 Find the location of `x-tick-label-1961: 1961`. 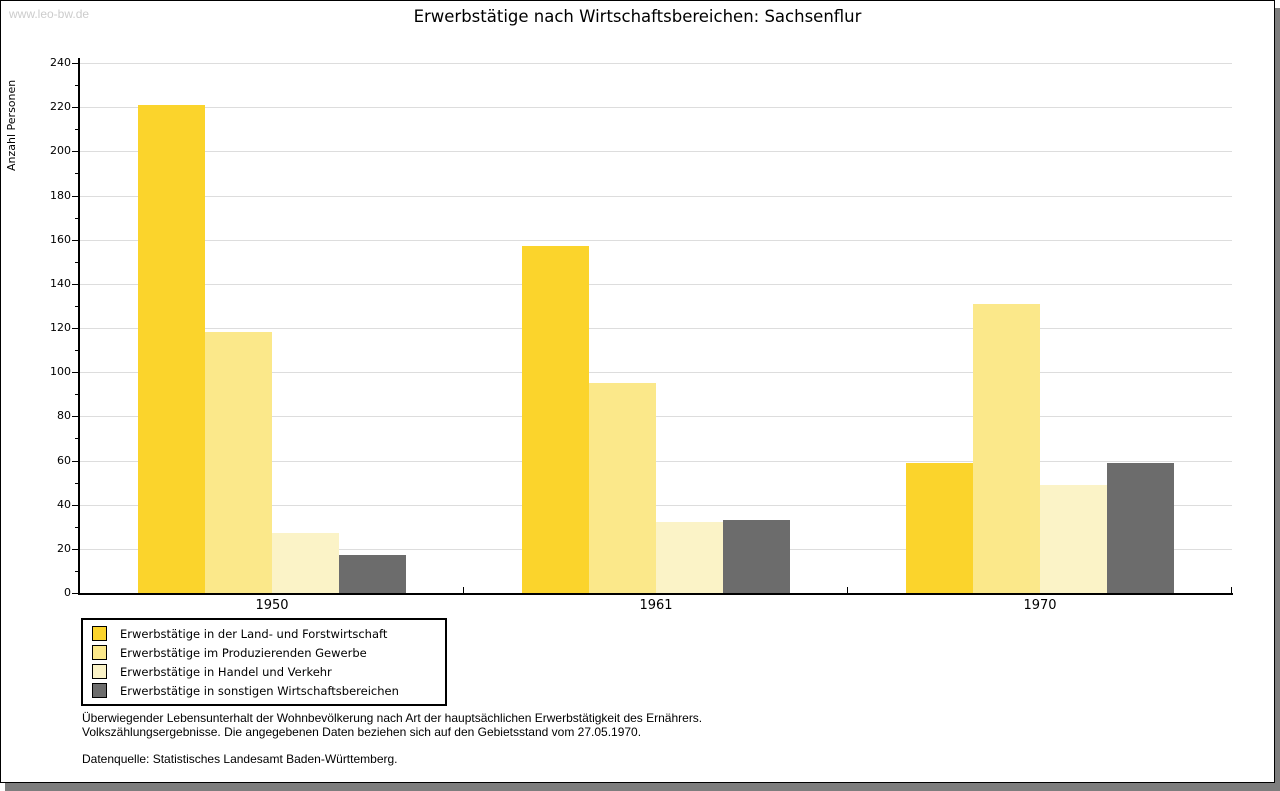

x-tick-label-1961: 1961 is located at coordinates (656, 605).